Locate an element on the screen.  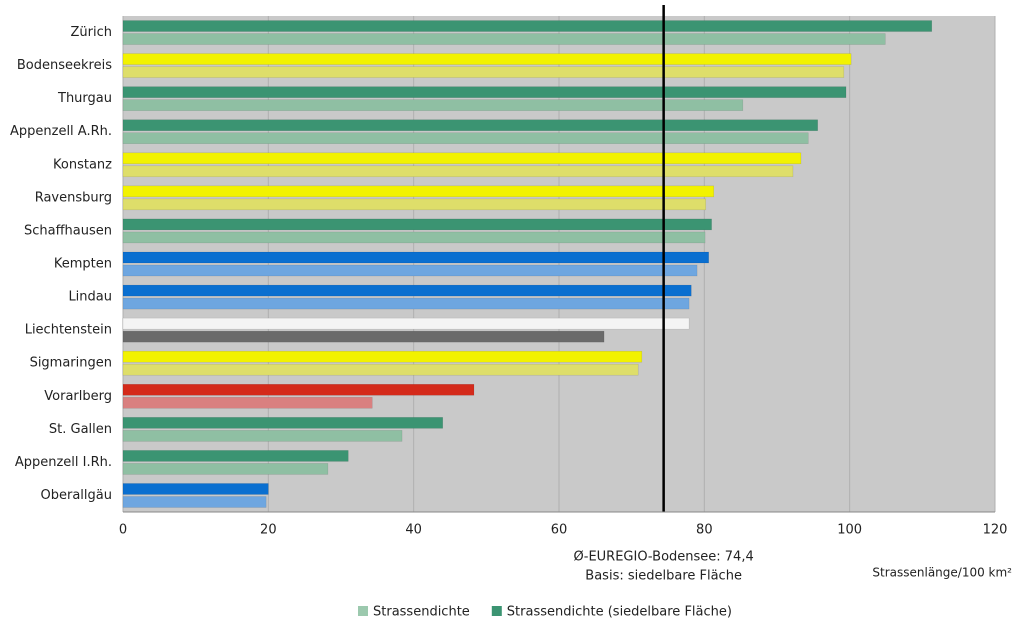
category-label: Schaffhausen is located at coordinates (68, 230).